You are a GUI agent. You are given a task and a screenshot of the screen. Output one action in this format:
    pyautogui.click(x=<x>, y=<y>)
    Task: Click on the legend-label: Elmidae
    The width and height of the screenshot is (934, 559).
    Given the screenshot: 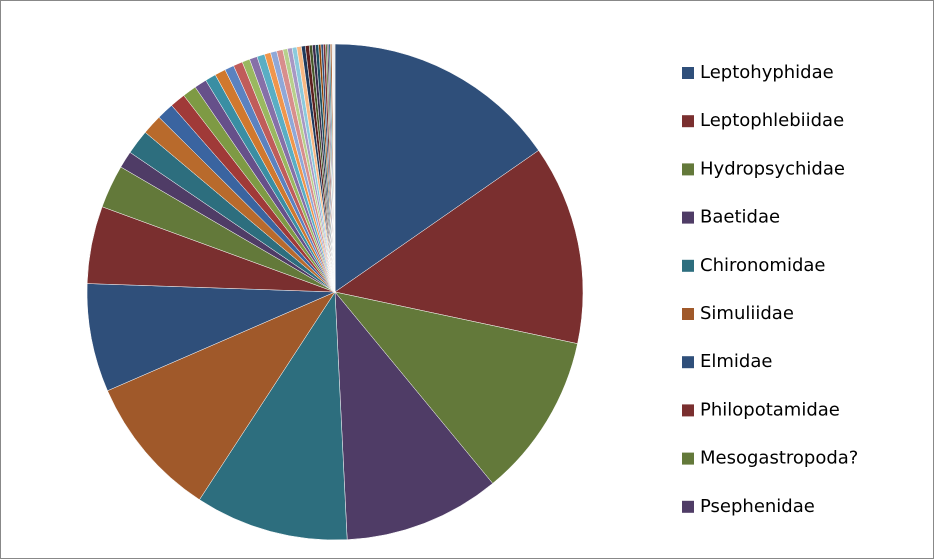 What is the action you would take?
    pyautogui.click(x=736, y=361)
    